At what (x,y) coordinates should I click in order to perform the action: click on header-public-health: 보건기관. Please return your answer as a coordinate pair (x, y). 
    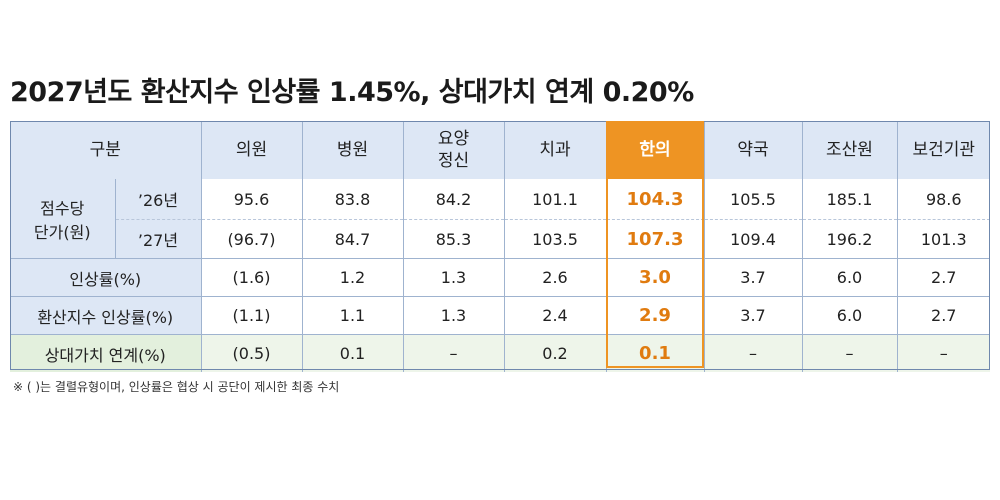
    Looking at the image, I should click on (943, 150).